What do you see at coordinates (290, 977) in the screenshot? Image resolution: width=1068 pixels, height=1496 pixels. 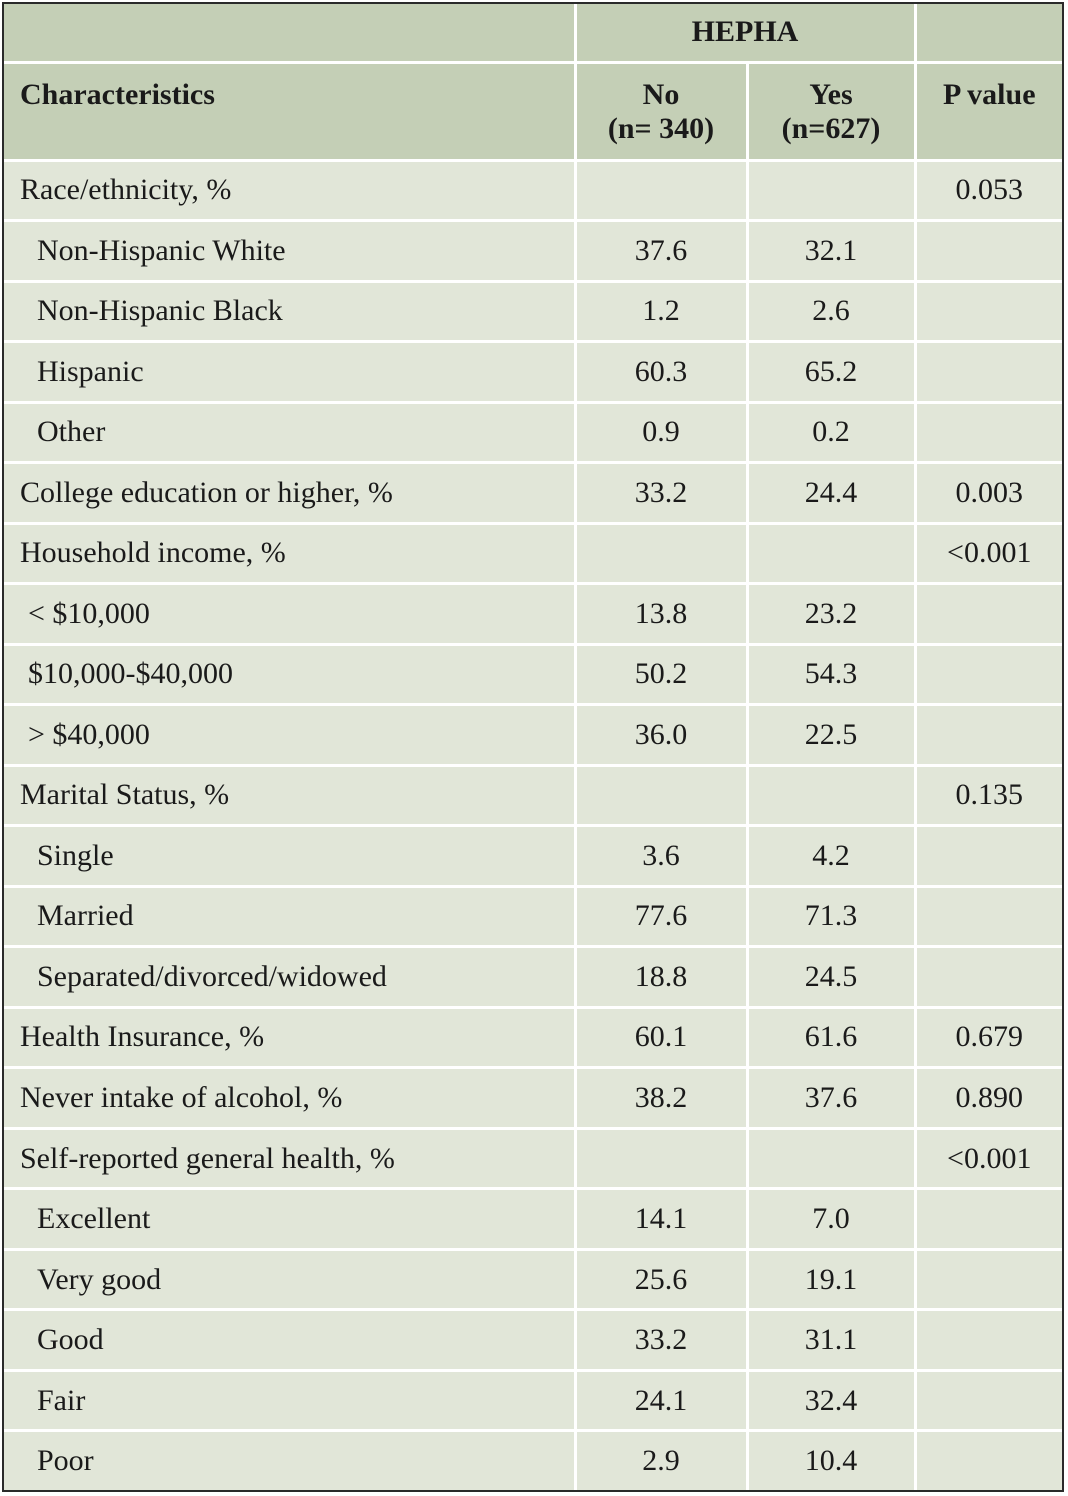 I see `row-label: Separated/divorced/widowed` at bounding box center [290, 977].